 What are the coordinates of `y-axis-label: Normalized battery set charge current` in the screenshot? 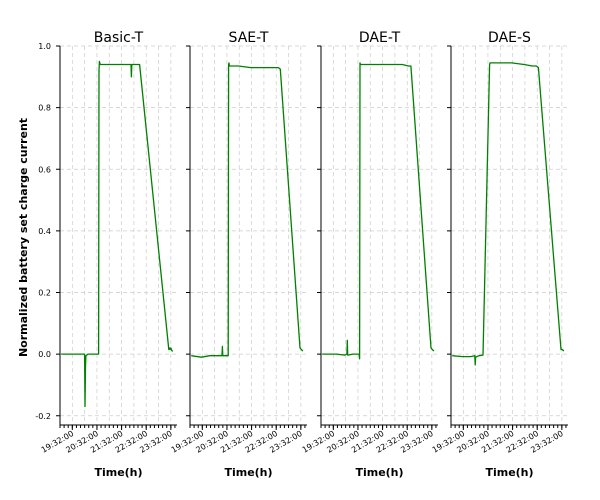 It's located at (23, 237).